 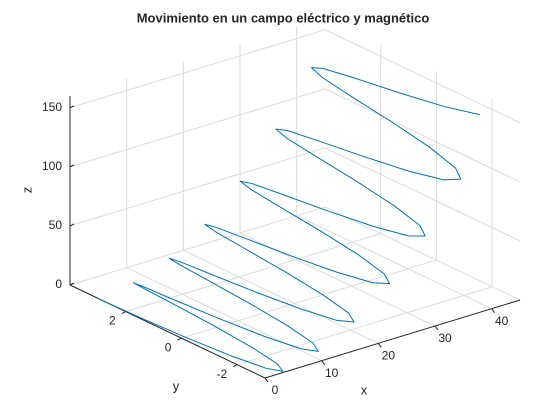 I want to click on z-axis-label: z, so click(x=26, y=190).